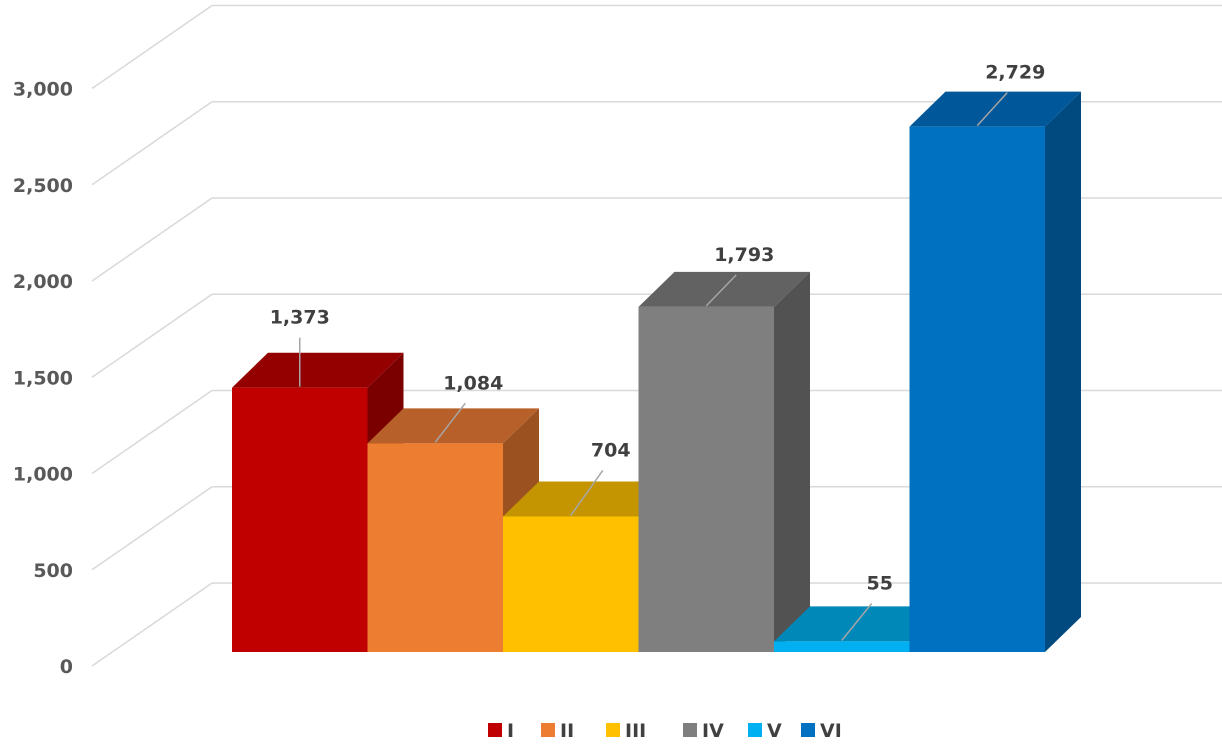 The height and width of the screenshot is (749, 1222). I want to click on legend-label: V, so click(774, 731).